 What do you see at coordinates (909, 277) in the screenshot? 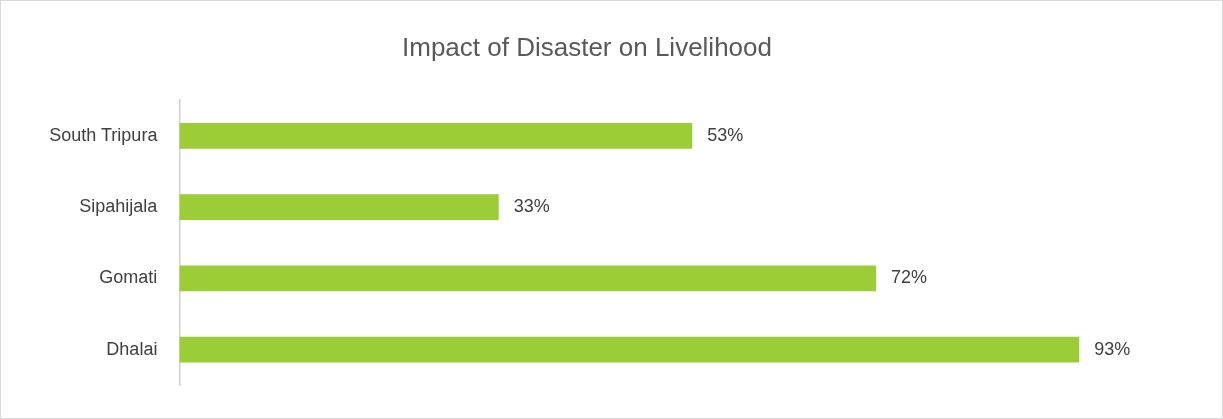
I see `data-label: 72%` at bounding box center [909, 277].